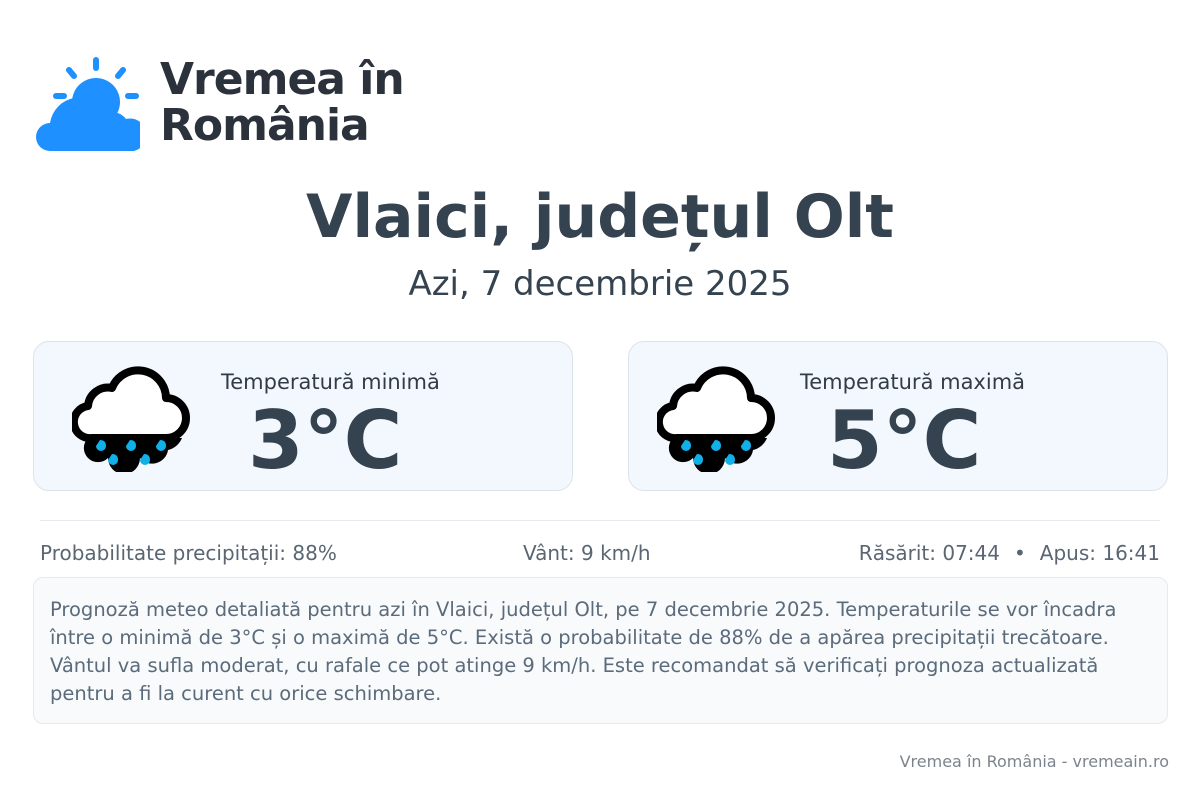  What do you see at coordinates (600, 520) in the screenshot?
I see `divider` at bounding box center [600, 520].